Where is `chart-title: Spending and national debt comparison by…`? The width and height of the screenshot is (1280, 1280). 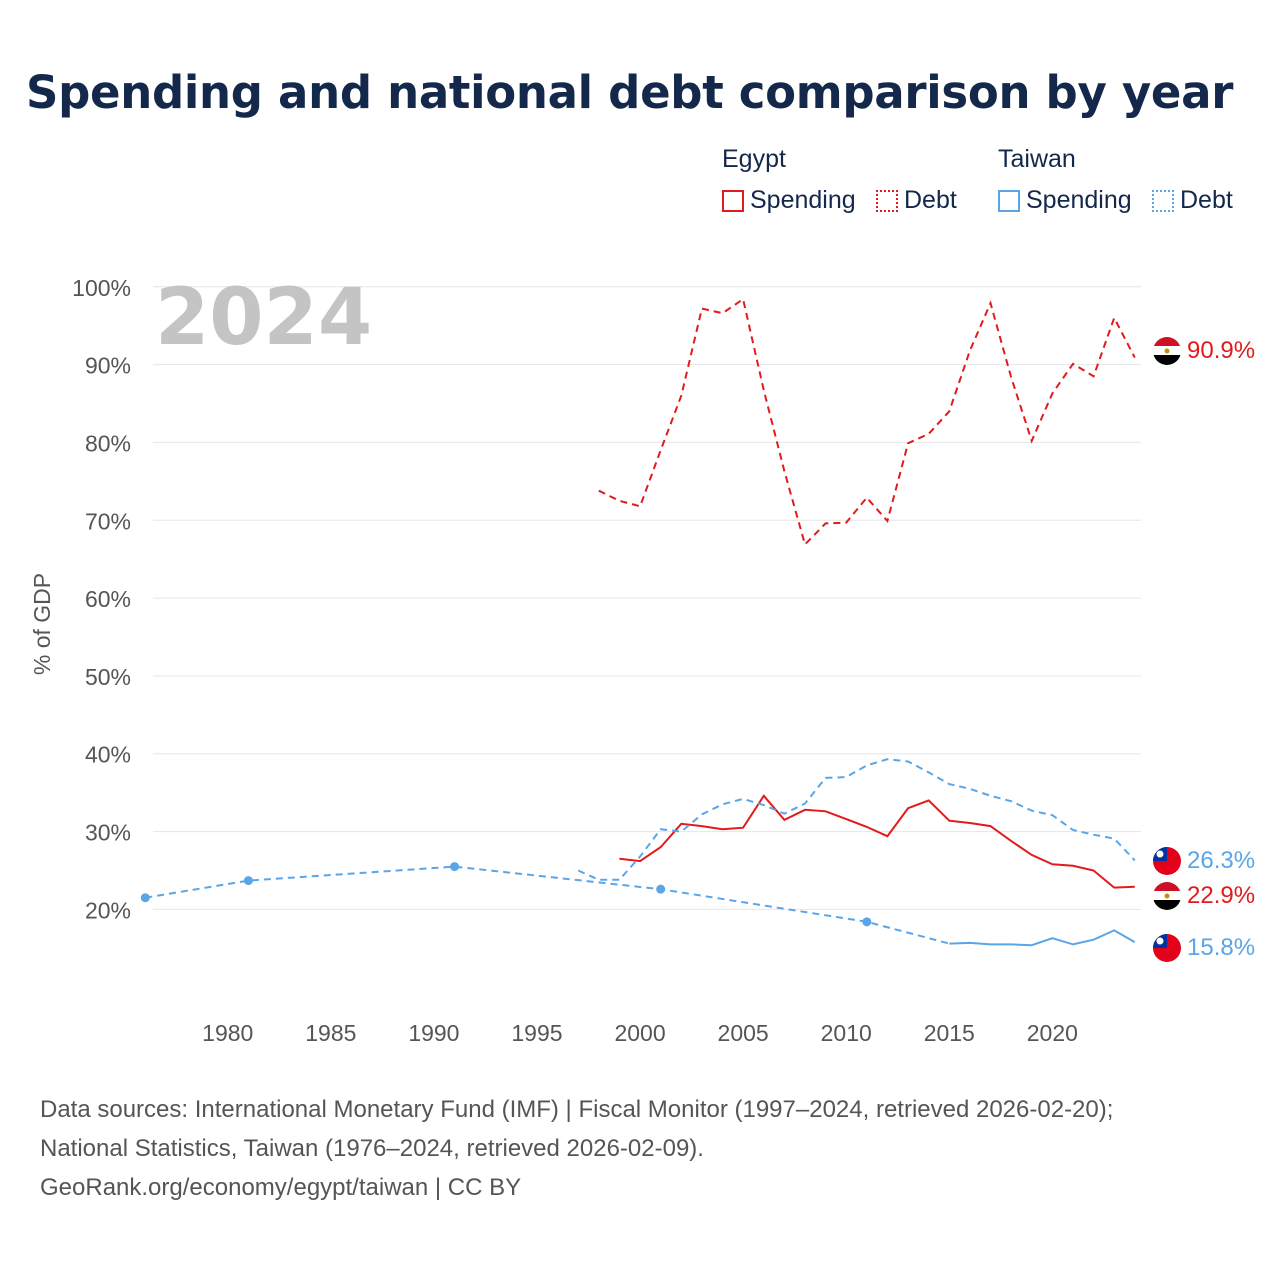 chart-title: Spending and national debt comparison by… is located at coordinates (630, 92).